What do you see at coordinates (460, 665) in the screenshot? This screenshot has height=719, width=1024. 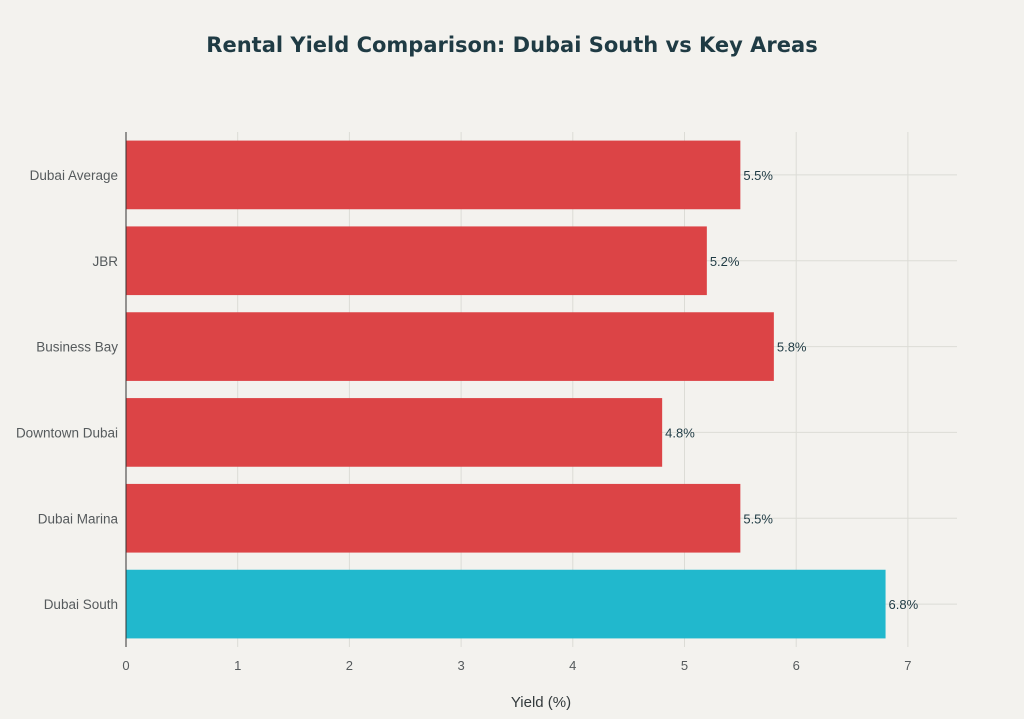 I see `x-tick-label: 3` at bounding box center [460, 665].